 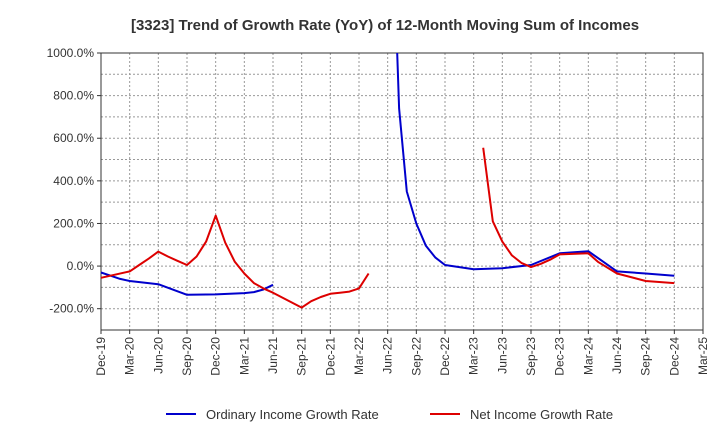 What do you see at coordinates (71, 309) in the screenshot?
I see `y-tick-label: -200.0%` at bounding box center [71, 309].